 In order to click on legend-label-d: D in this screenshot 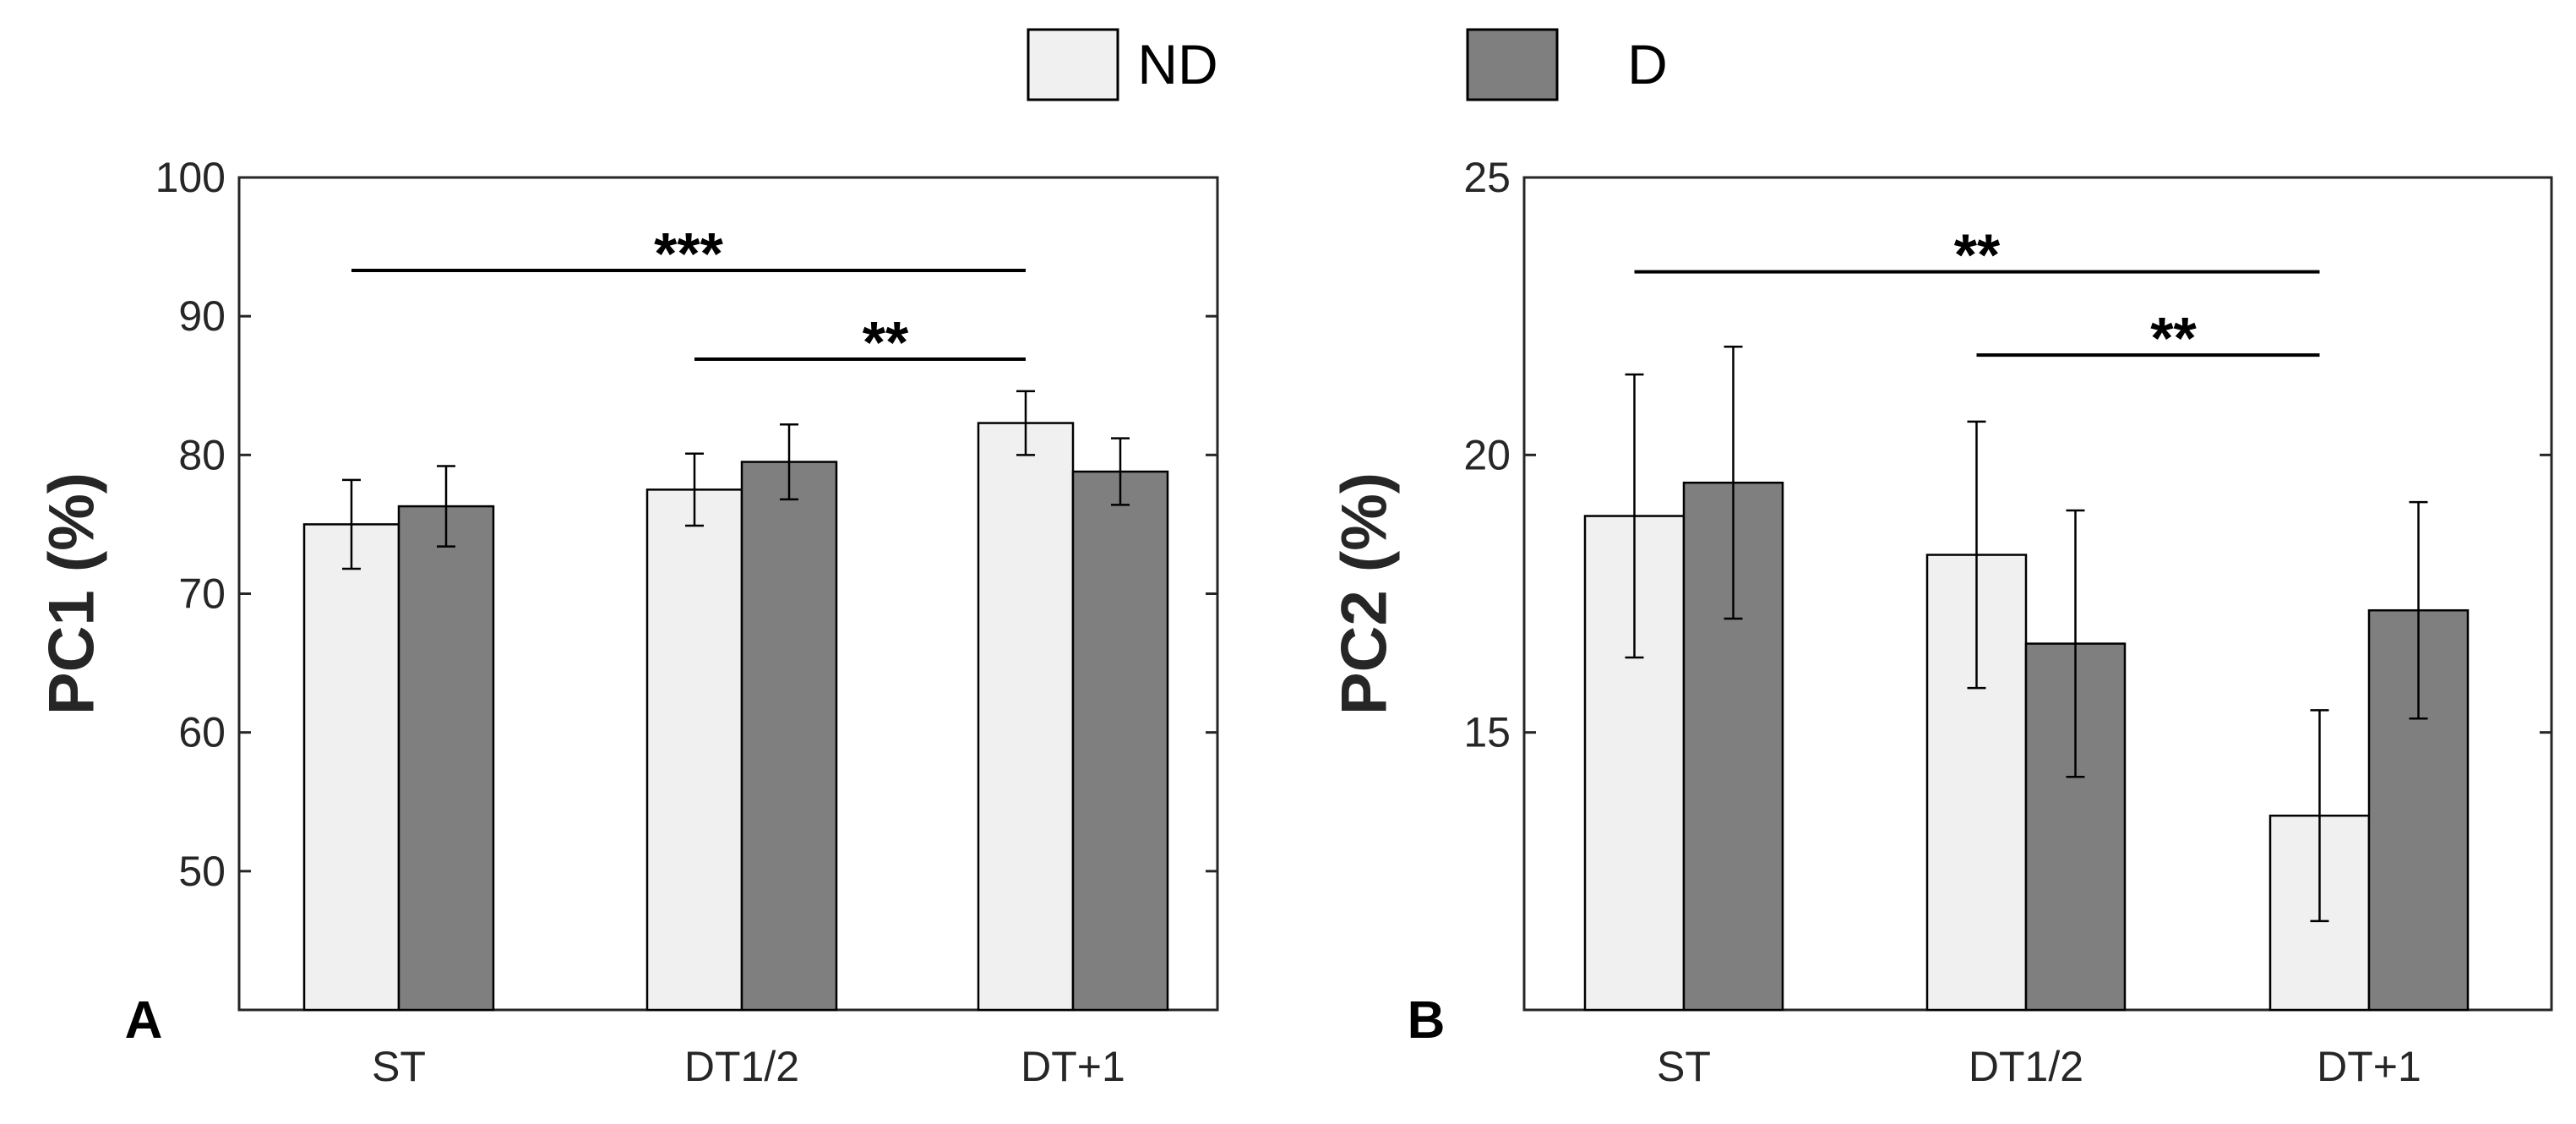, I will do `click(1647, 64)`.